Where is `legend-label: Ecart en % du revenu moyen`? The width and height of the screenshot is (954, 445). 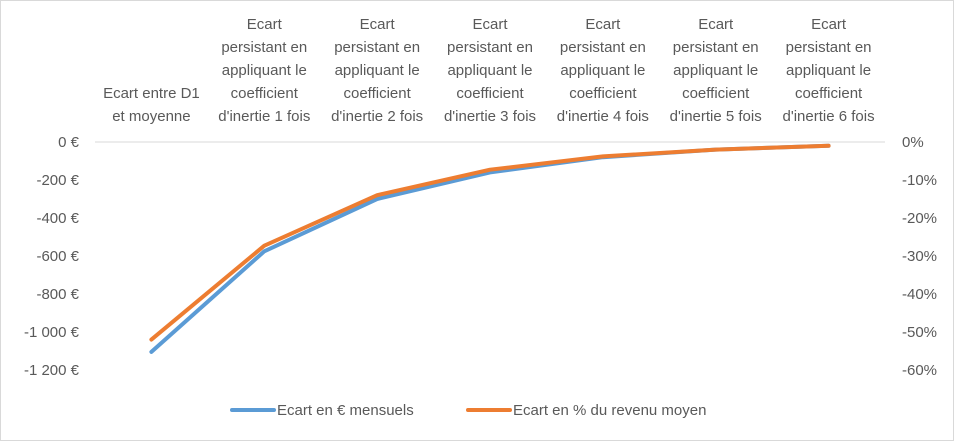
legend-label: Ecart en % du revenu moyen is located at coordinates (609, 410).